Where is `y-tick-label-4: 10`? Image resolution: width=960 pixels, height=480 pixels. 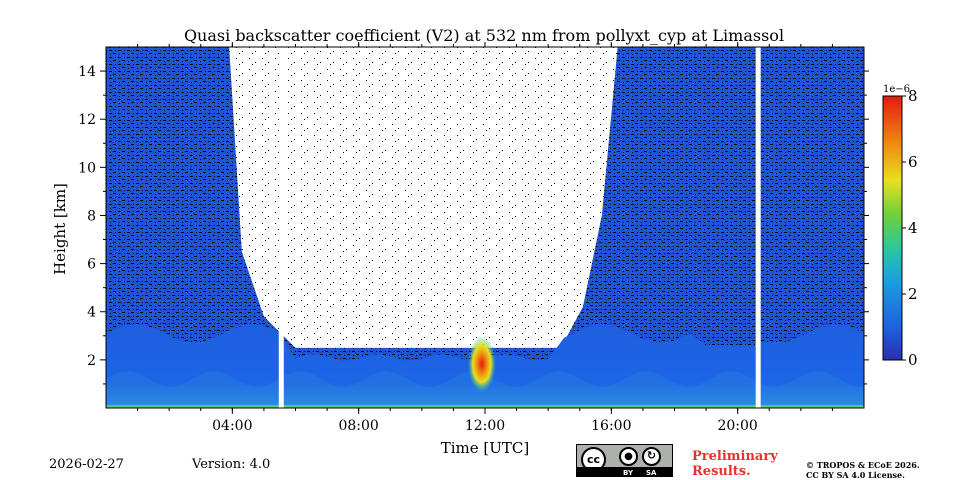
y-tick-label-4: 10 is located at coordinates (87, 168).